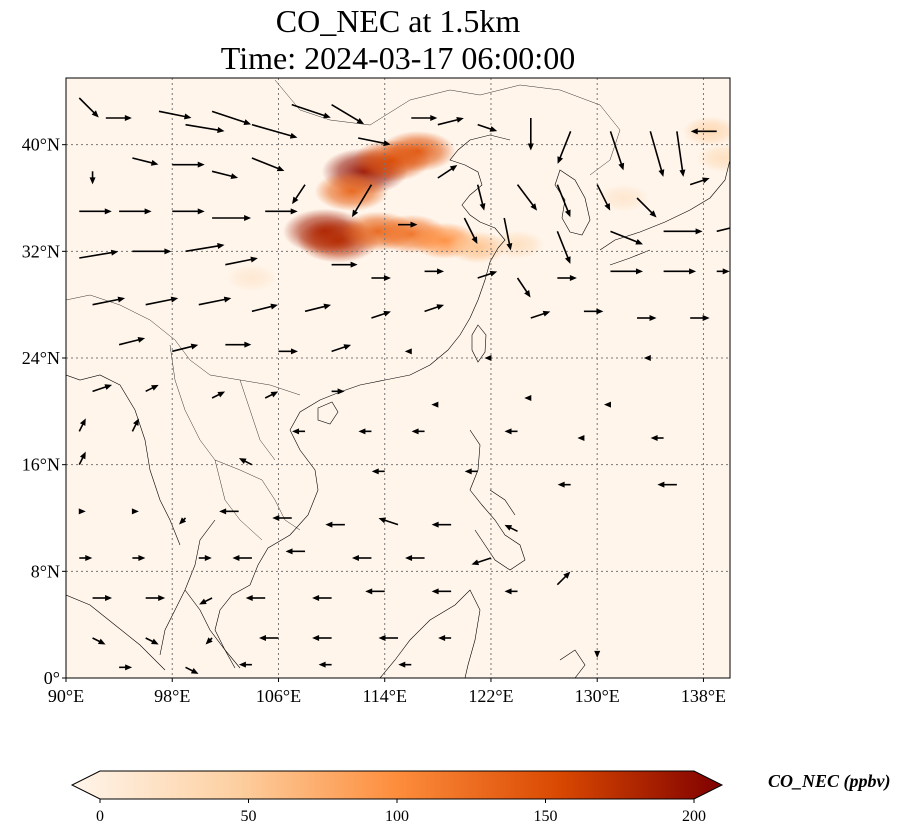 The width and height of the screenshot is (920, 836). What do you see at coordinates (278, 696) in the screenshot?
I see `longitude-tick-label: 106°E` at bounding box center [278, 696].